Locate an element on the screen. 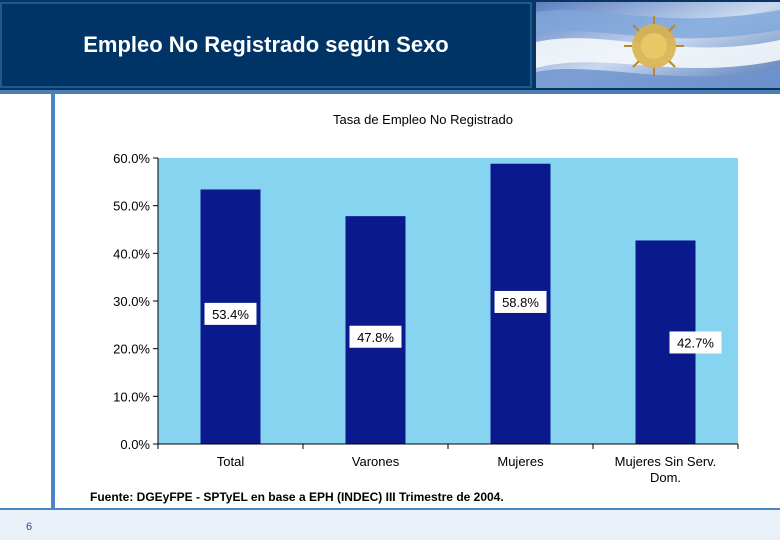 Image resolution: width=780 pixels, height=540 pixels. value-label: 58.8% is located at coordinates (520, 302).